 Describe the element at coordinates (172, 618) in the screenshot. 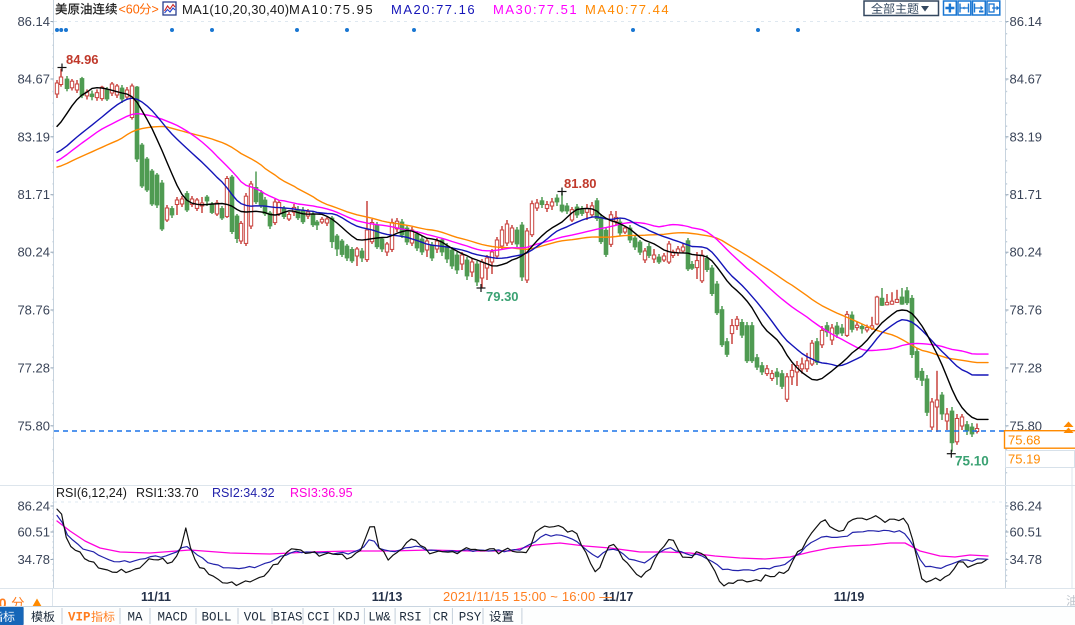

I see `svg-text: MACD` at that location.